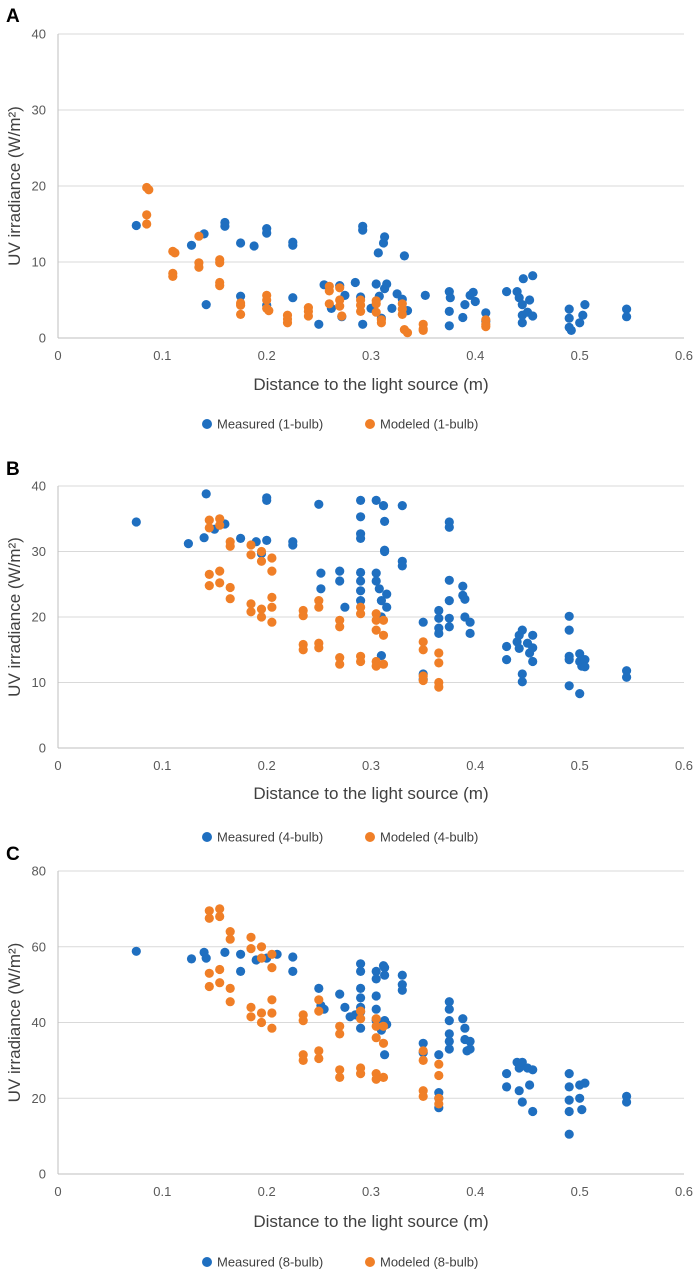  I want to click on legend: Measured (4-bulb) Modeled (4-bulb), so click(340, 837).